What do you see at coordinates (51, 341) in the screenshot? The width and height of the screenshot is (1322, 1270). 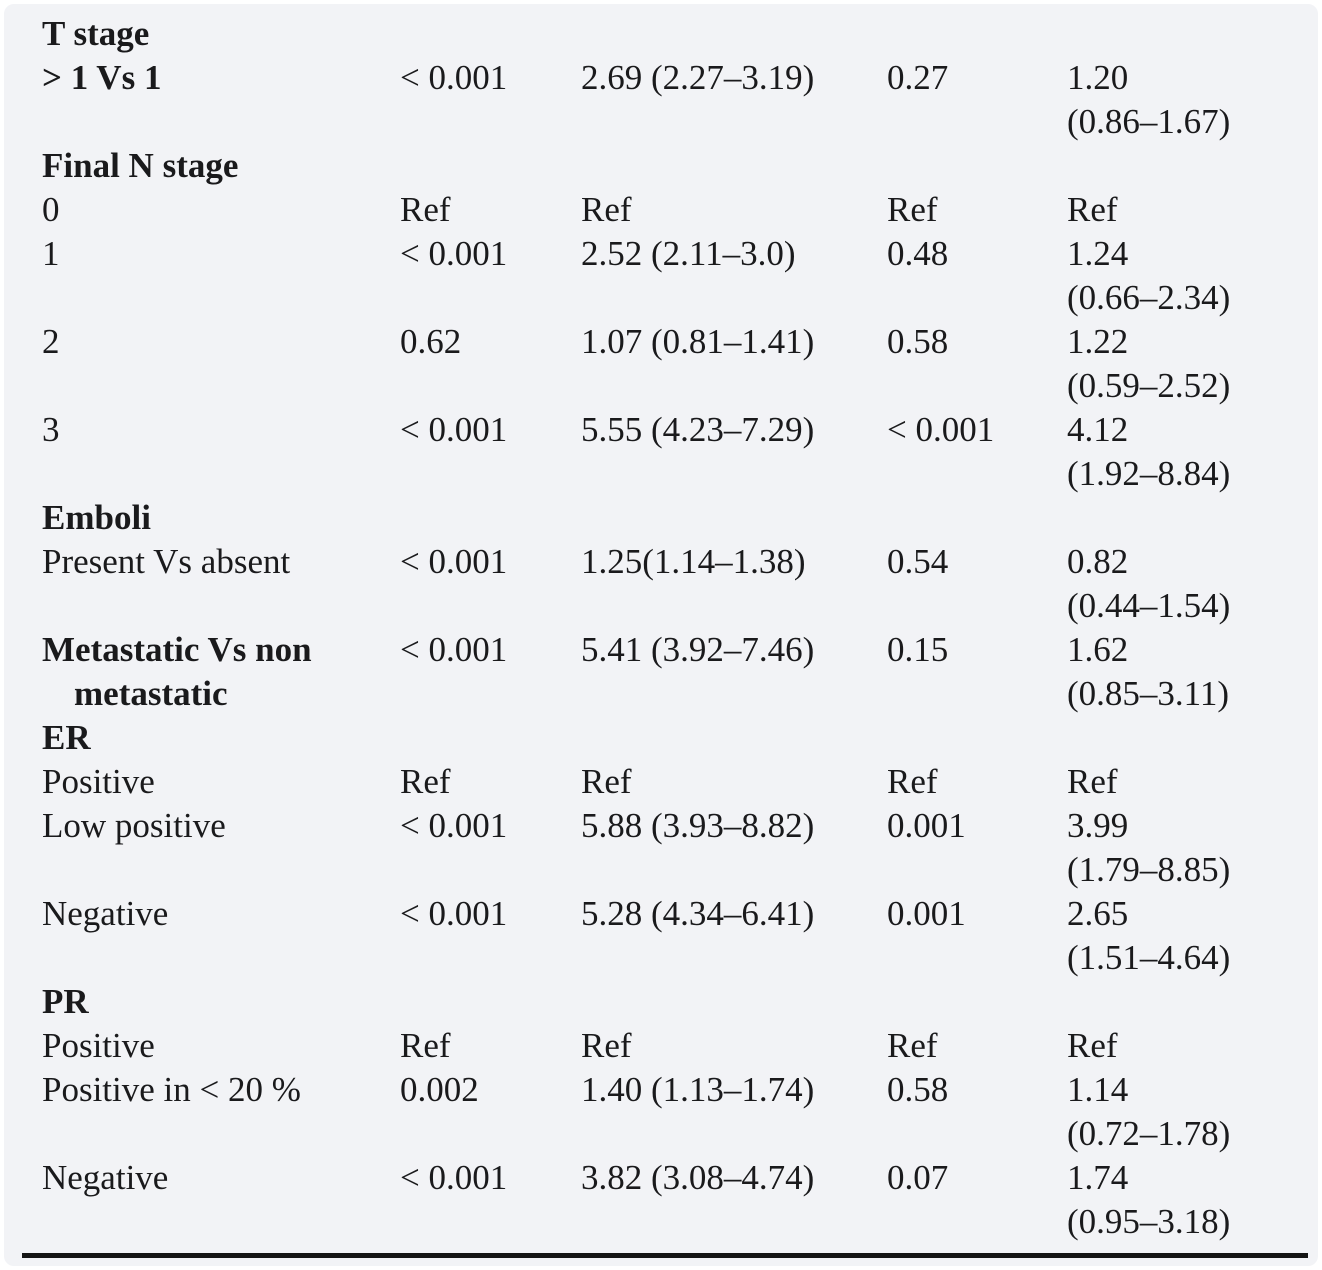 I see `row-label: 2` at bounding box center [51, 341].